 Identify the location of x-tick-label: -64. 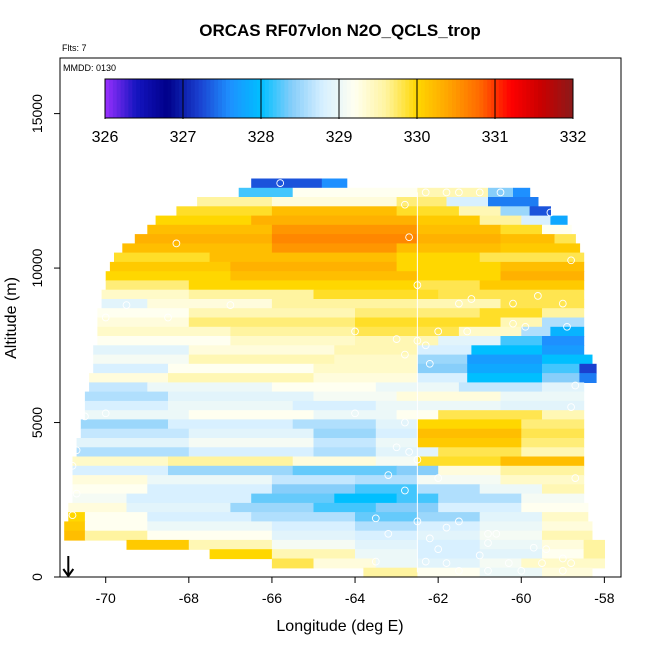
(355, 598).